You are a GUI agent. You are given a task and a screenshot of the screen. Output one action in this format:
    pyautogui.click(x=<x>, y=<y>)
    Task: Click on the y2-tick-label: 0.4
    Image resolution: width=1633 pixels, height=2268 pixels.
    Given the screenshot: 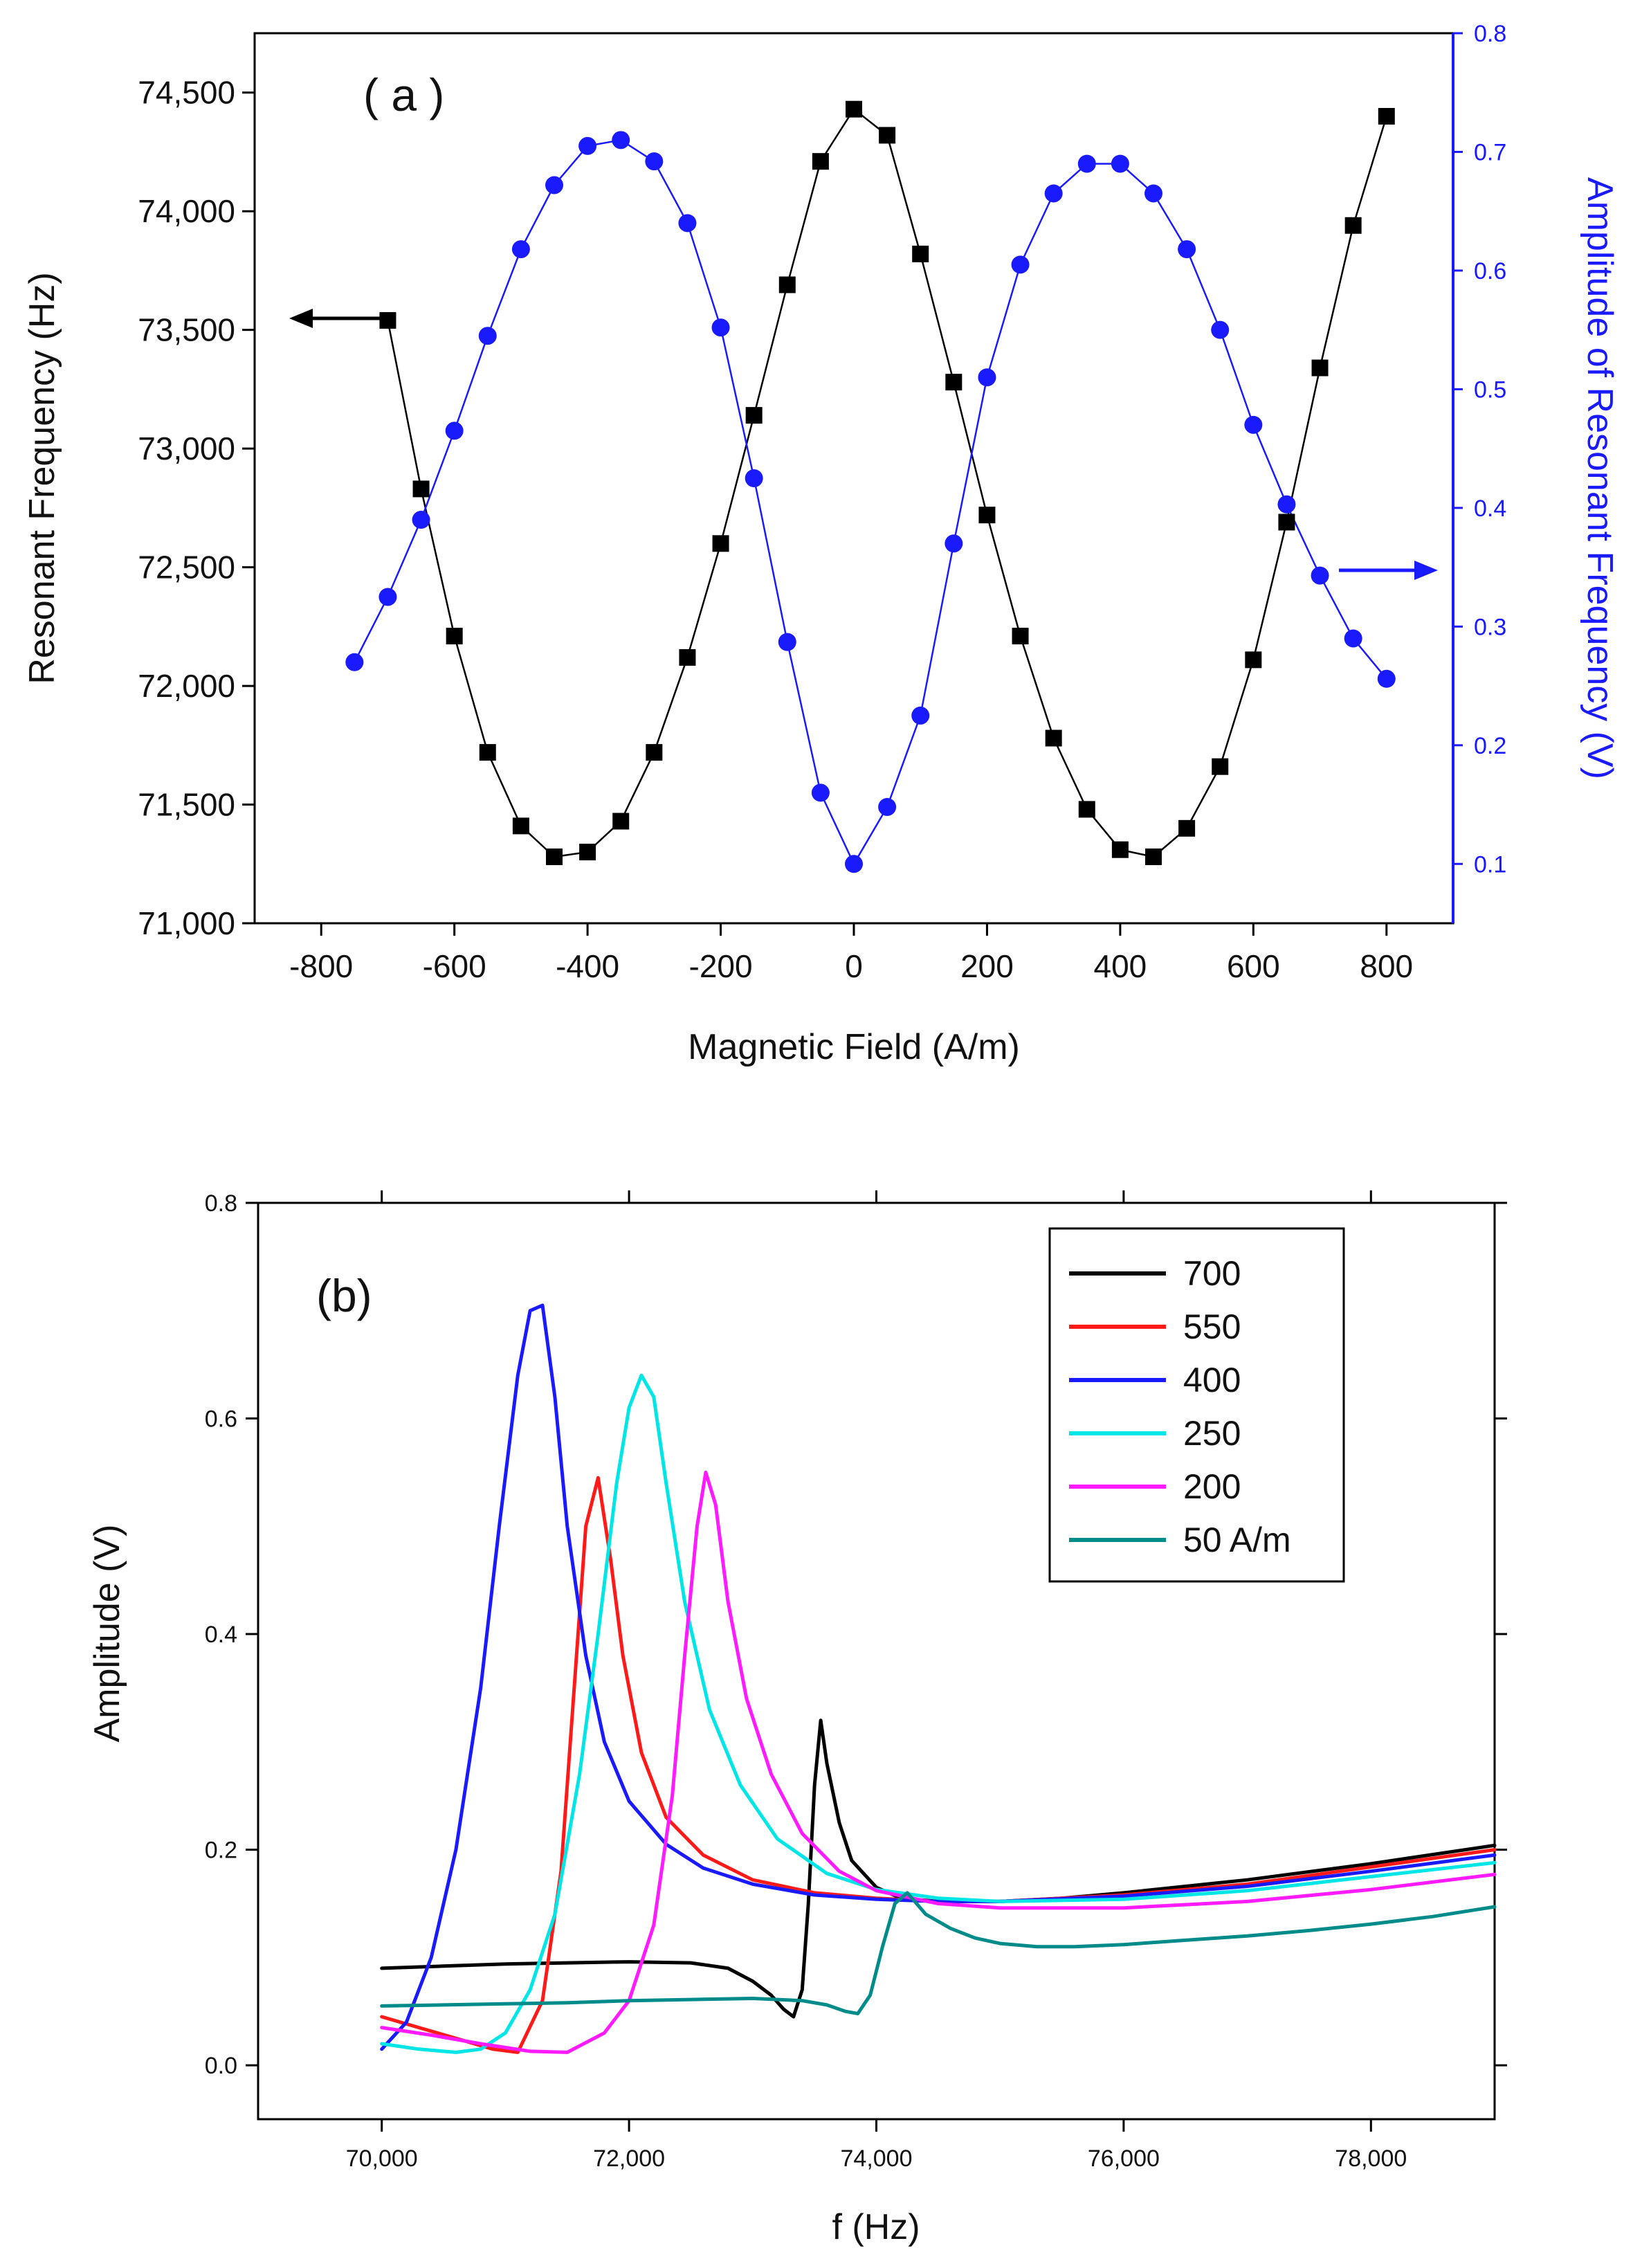 What is the action you would take?
    pyautogui.click(x=1490, y=509)
    